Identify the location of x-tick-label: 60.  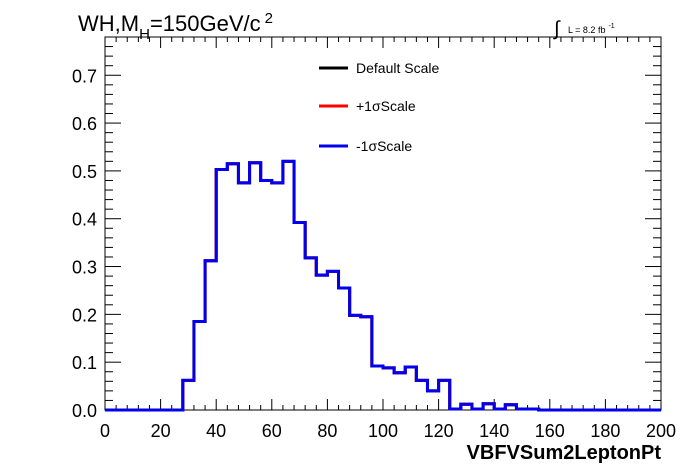
(272, 431).